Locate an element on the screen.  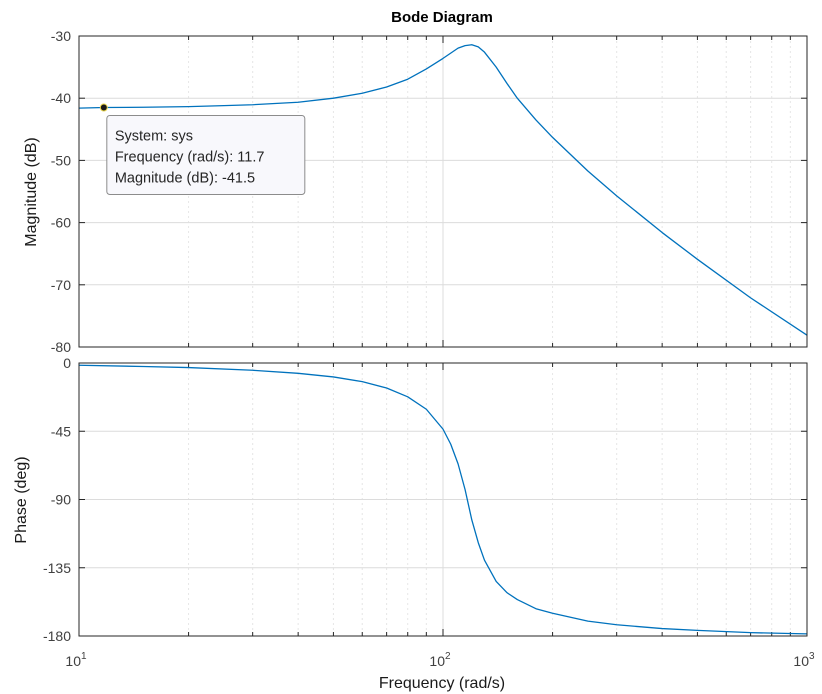
phase-y-tick-label: -90 is located at coordinates (61, 500).